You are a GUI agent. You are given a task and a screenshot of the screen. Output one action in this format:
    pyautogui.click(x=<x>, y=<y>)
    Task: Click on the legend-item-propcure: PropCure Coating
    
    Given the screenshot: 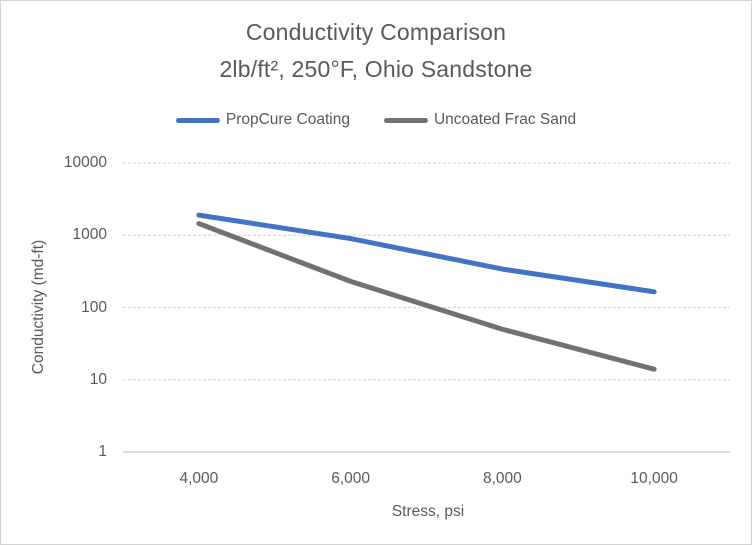 What is the action you would take?
    pyautogui.click(x=262, y=120)
    